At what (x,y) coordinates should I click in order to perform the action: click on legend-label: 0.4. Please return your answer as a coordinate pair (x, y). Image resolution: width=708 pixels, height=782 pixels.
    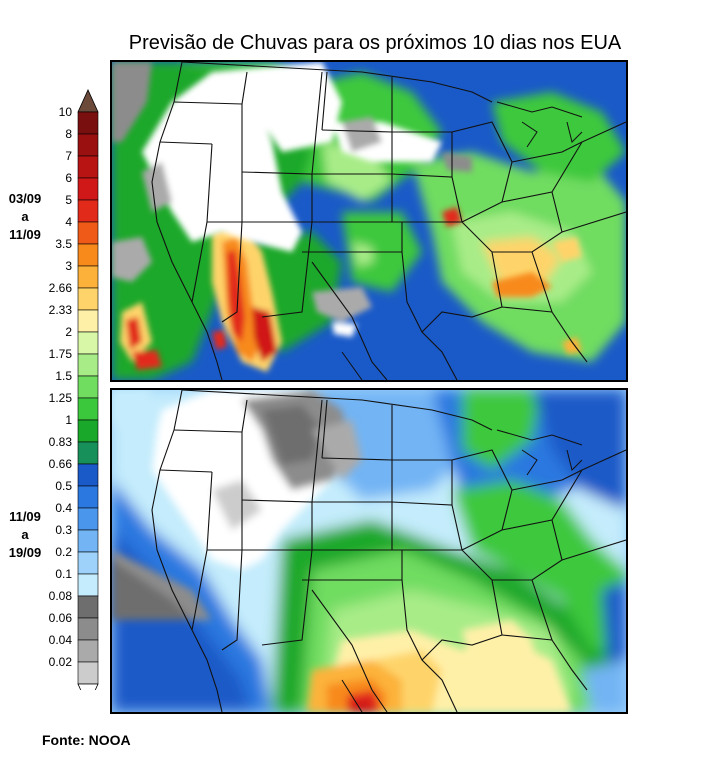
    Looking at the image, I should click on (63, 508).